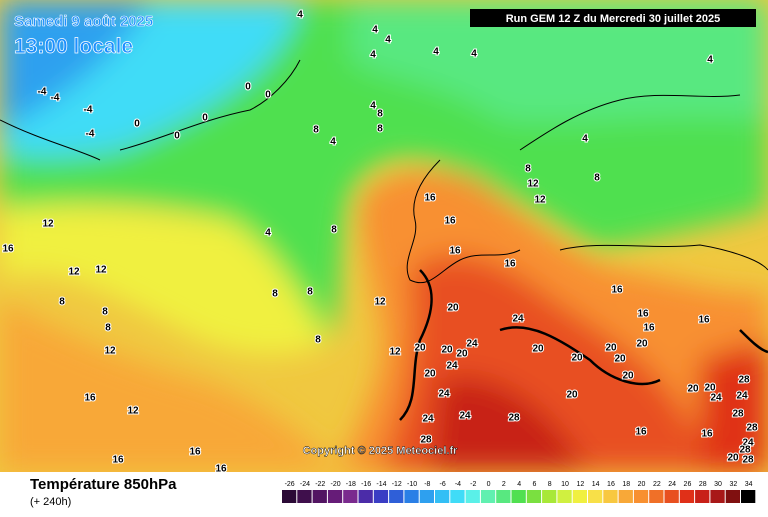 The width and height of the screenshot is (768, 517). Describe the element at coordinates (749, 484) in the screenshot. I see `scale-label: 34` at that location.